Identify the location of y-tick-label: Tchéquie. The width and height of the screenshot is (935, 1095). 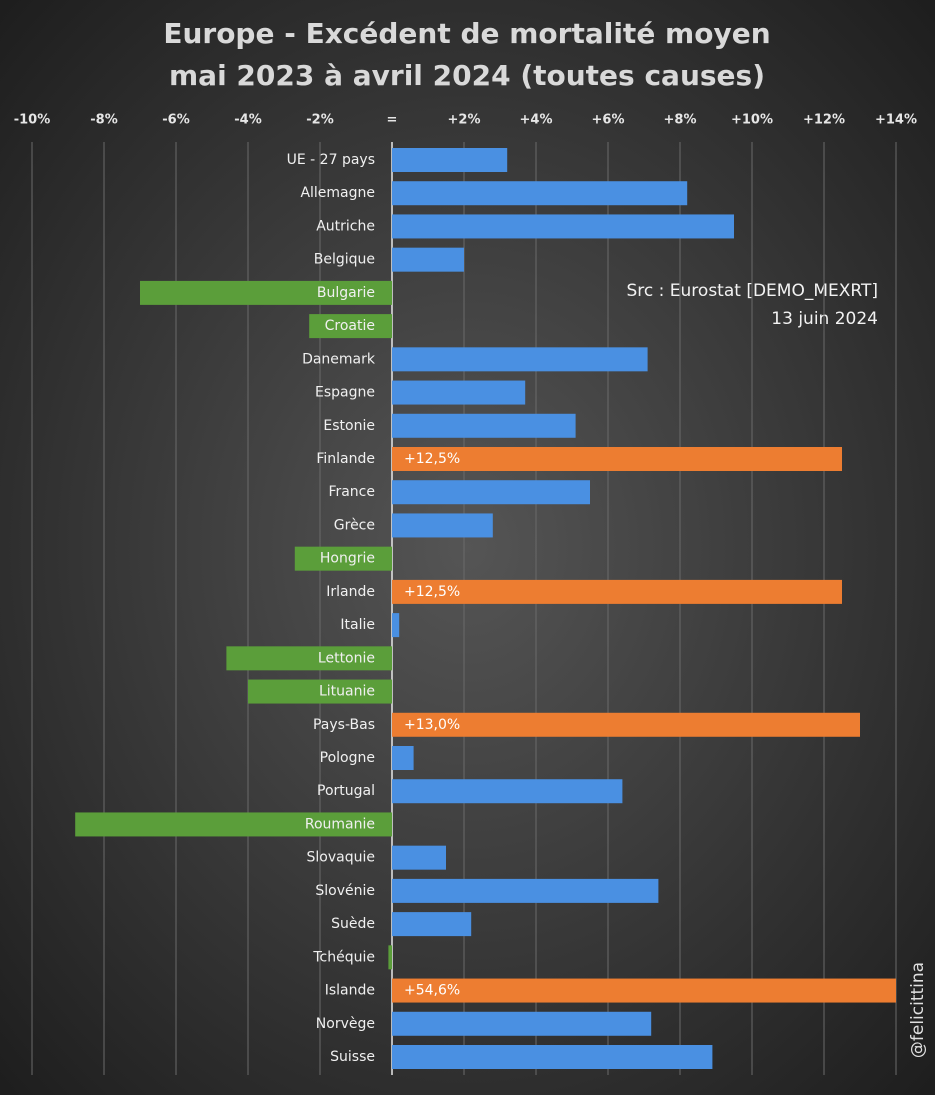
(343, 957).